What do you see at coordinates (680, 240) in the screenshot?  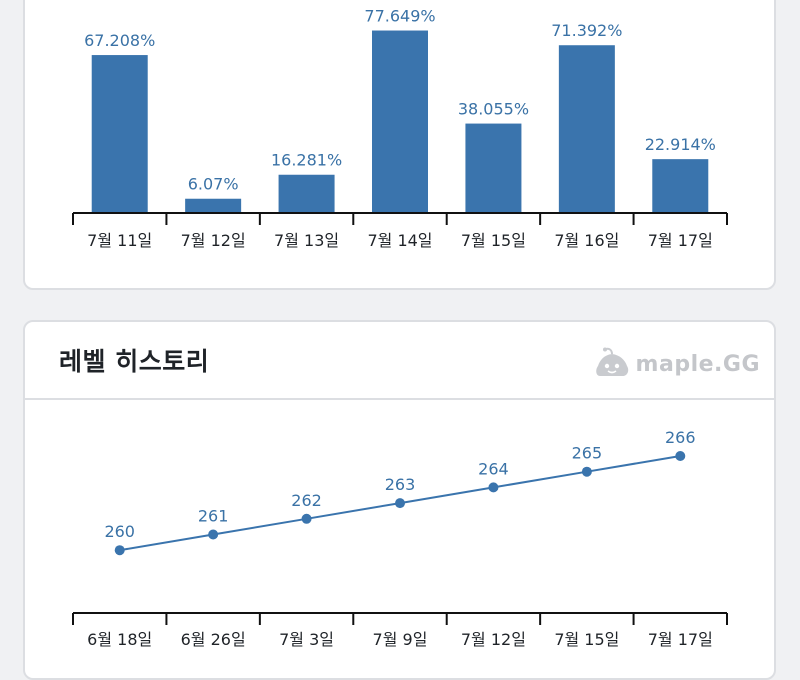 I see `bar-x-tick-label: 7월 17일` at bounding box center [680, 240].